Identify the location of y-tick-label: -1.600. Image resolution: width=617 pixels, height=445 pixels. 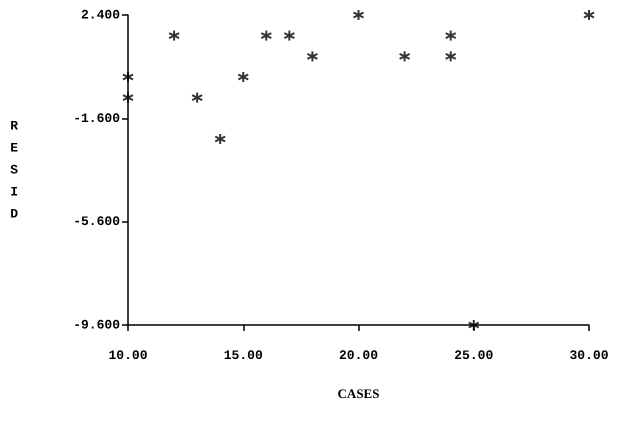
(96, 118).